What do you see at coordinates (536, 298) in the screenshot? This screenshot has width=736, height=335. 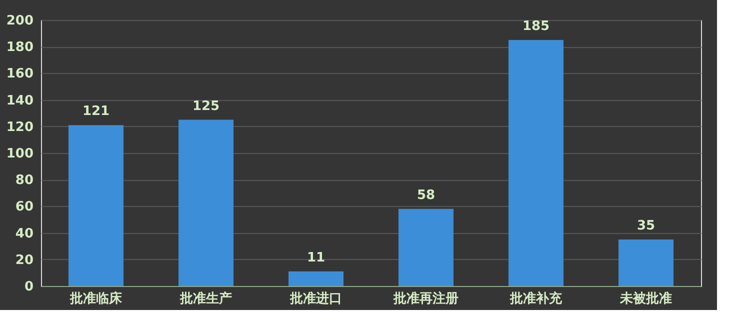 I see `x-tick-label: 批准补充` at bounding box center [536, 298].